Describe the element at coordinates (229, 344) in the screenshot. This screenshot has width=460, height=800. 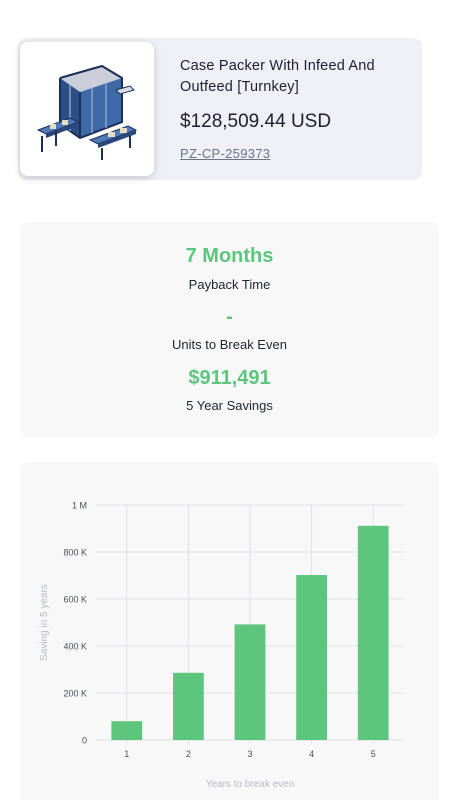
I see `units-break-even-label: Units to Break Even` at that location.